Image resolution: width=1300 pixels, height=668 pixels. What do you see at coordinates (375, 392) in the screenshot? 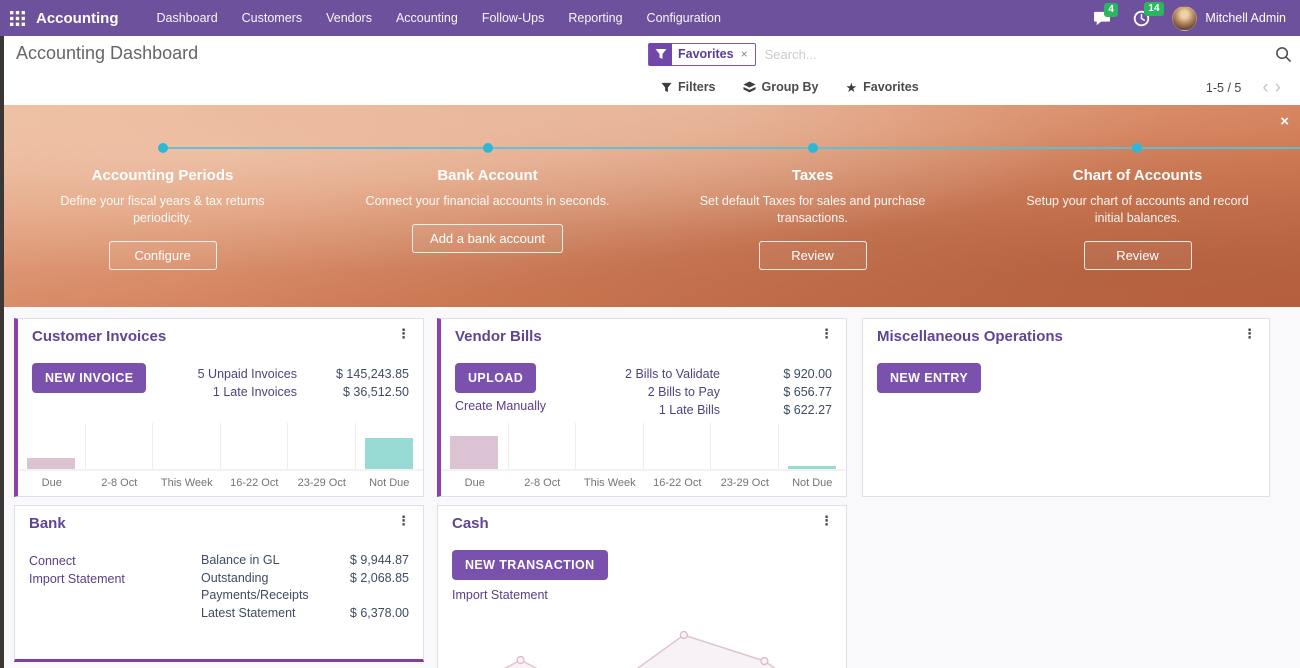
I see `late-invoices-amount: $ 36,512.50` at bounding box center [375, 392].